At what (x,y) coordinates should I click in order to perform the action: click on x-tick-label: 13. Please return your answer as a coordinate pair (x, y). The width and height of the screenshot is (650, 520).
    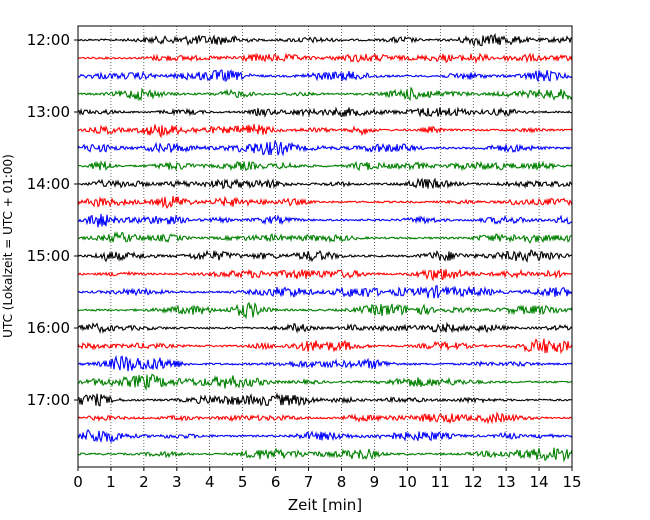
    Looking at the image, I should click on (506, 482).